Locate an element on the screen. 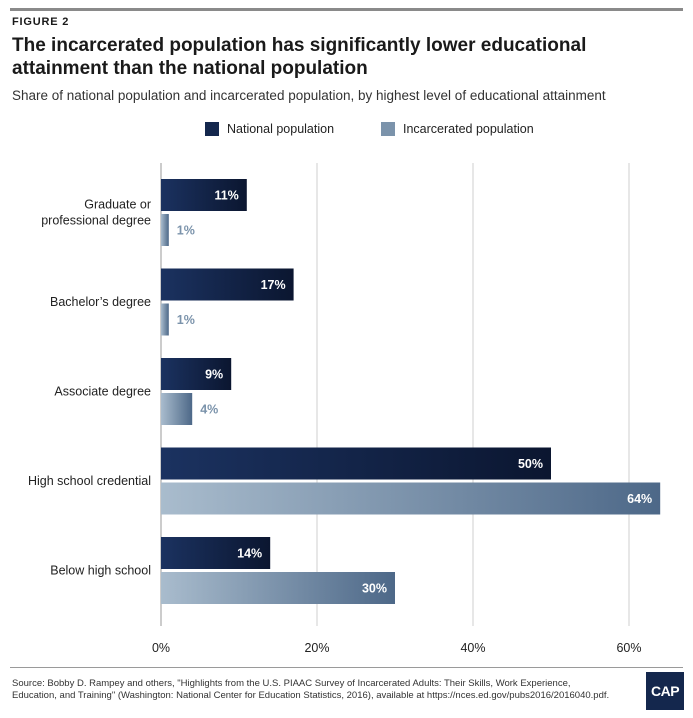 The image size is (693, 718). data-label: 9% is located at coordinates (214, 375).